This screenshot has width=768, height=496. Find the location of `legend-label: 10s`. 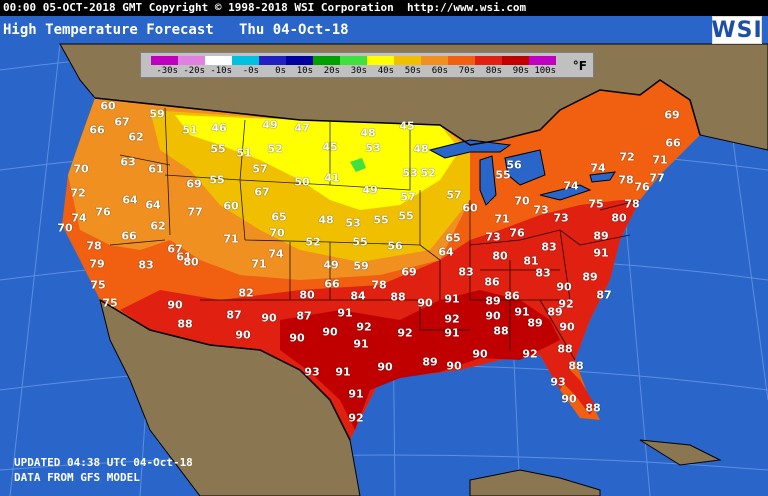

legend-label: 10s is located at coordinates (304, 71).